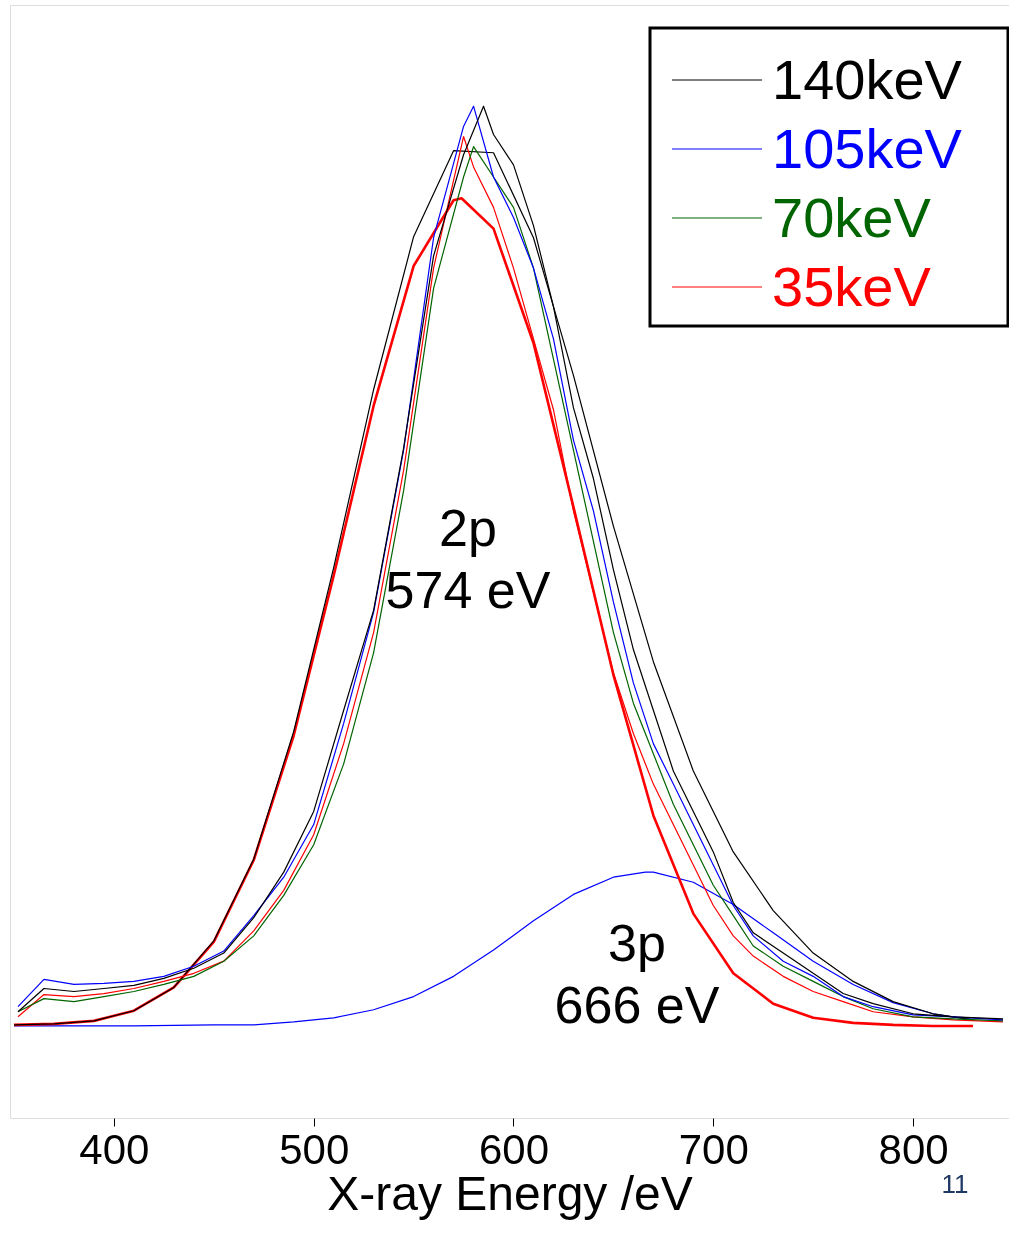  I want to click on legend-label: 140keV, so click(867, 79).